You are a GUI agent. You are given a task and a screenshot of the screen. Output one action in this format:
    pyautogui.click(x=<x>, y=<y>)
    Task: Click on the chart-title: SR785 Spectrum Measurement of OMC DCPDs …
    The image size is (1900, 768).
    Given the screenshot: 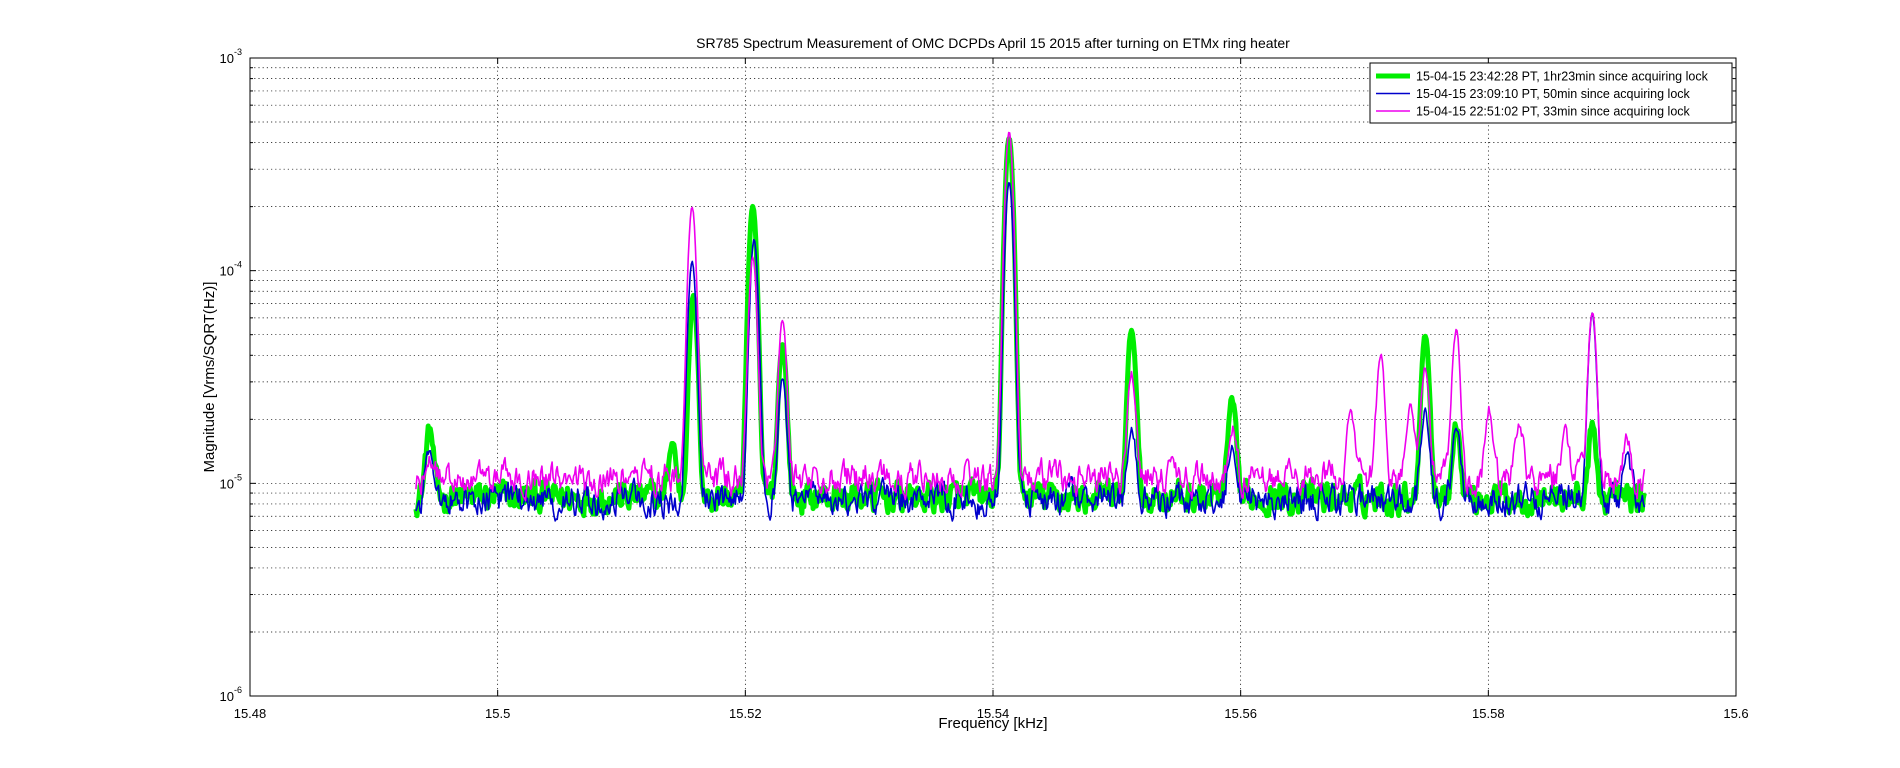 What is the action you would take?
    pyautogui.click(x=993, y=43)
    